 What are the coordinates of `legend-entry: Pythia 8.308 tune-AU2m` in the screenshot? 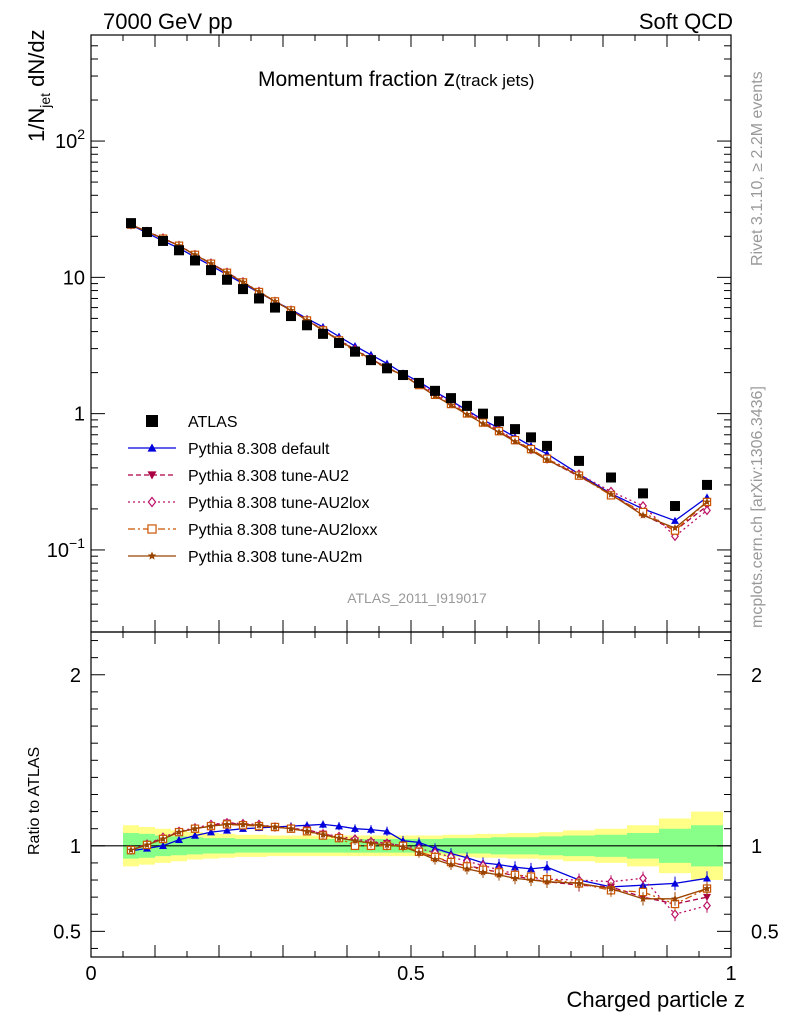 It's located at (275, 557).